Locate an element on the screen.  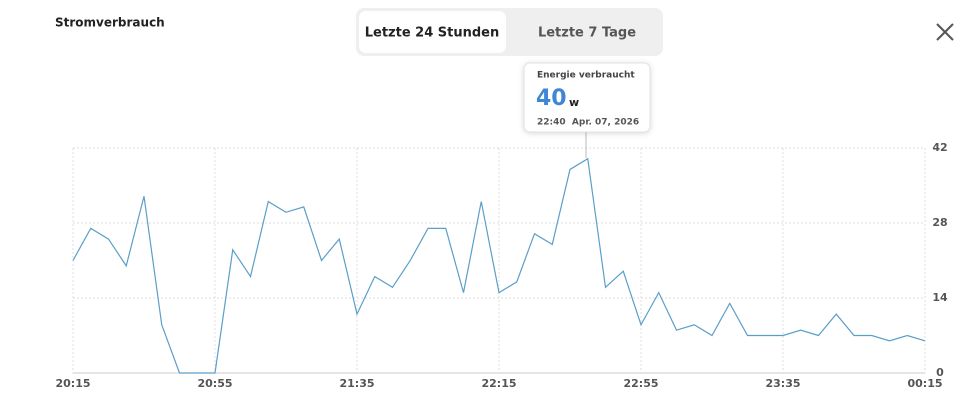
close-button is located at coordinates (945, 32).